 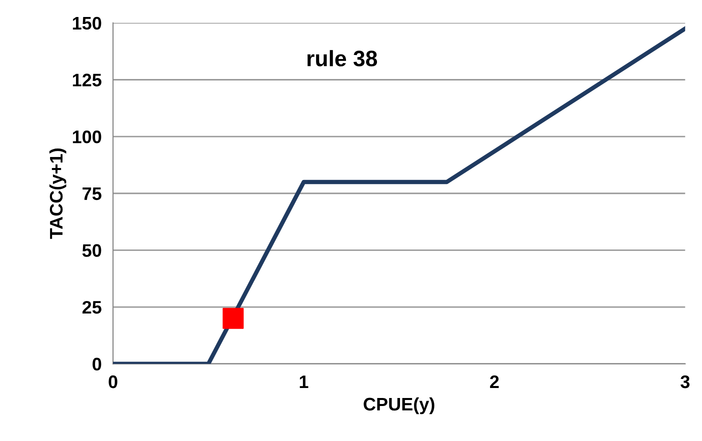 What do you see at coordinates (57, 193) in the screenshot?
I see `y-axis-title: TACC(y+1)` at bounding box center [57, 193].